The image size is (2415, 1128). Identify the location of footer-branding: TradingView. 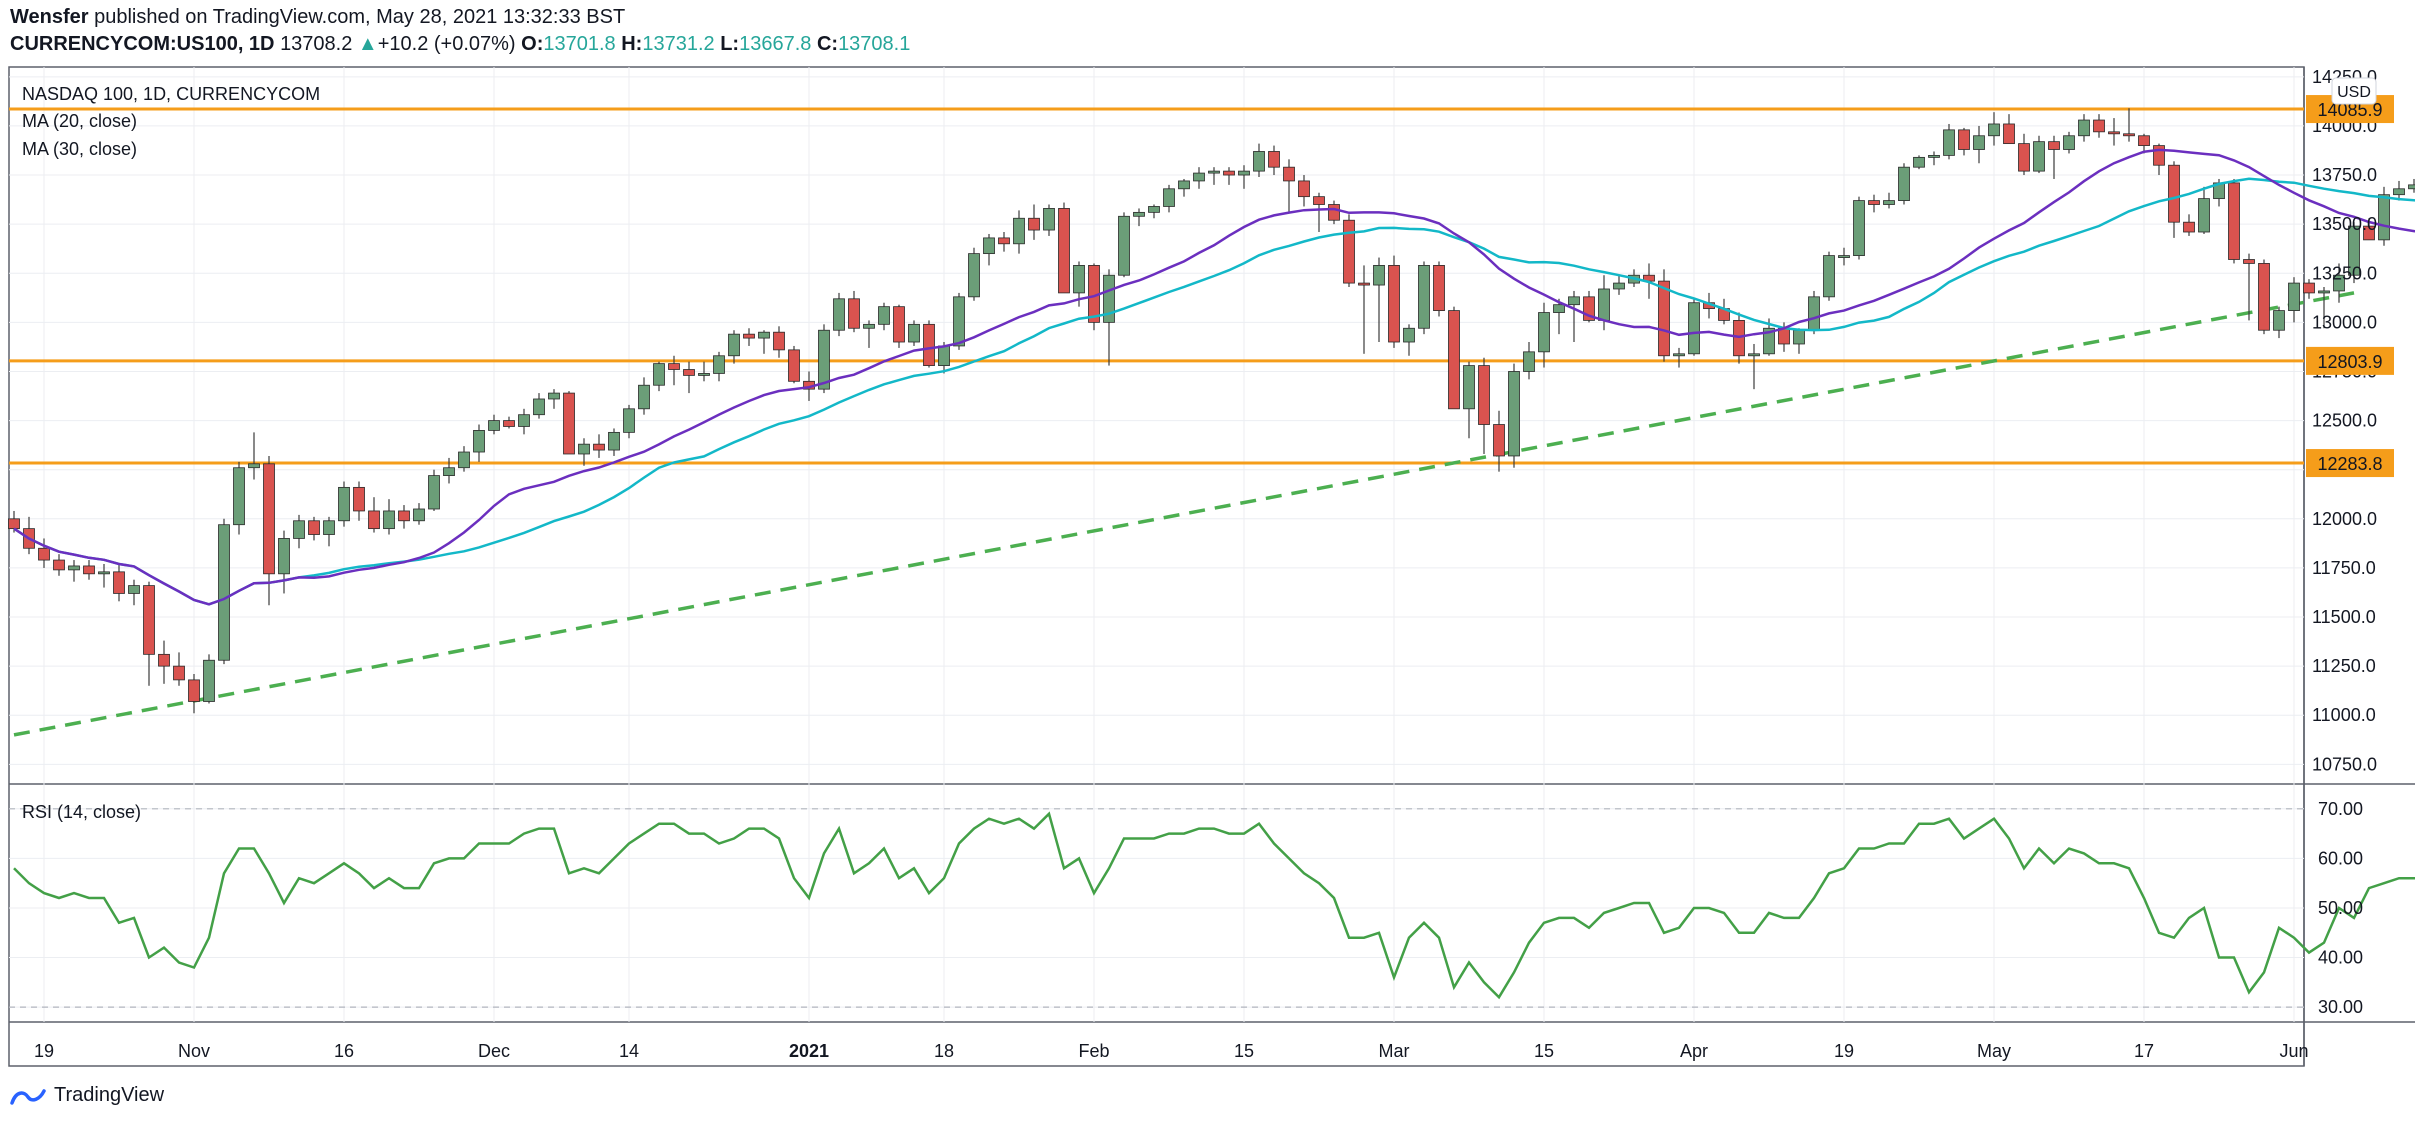
(87, 1095).